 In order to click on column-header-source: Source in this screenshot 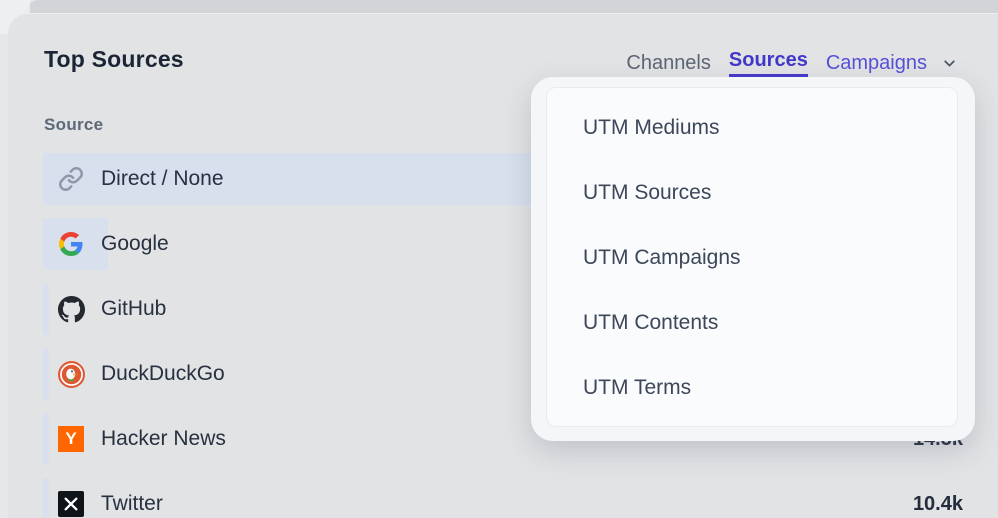, I will do `click(74, 124)`.